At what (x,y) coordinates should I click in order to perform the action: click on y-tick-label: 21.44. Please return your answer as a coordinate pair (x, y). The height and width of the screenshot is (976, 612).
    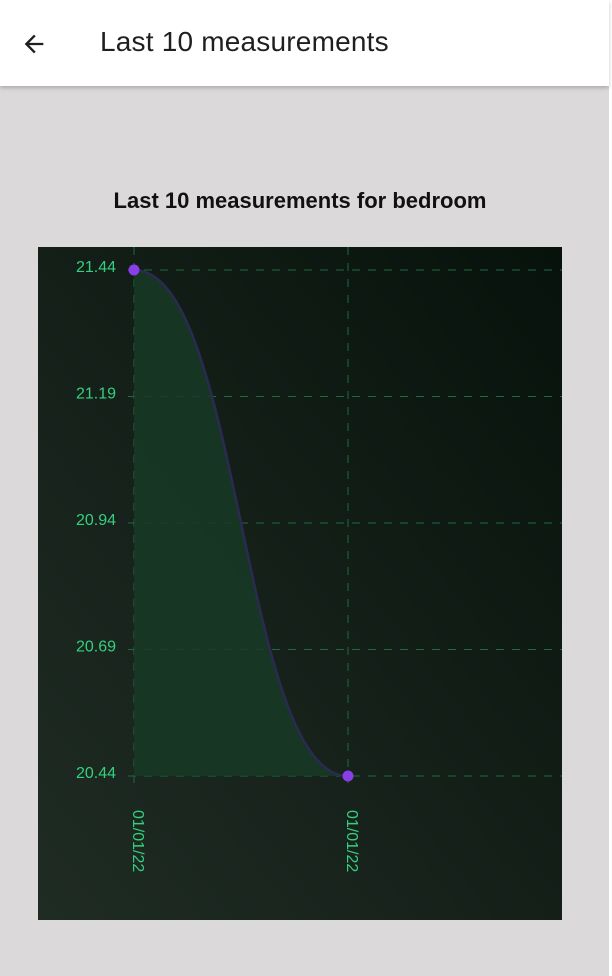
    Looking at the image, I should click on (96, 267).